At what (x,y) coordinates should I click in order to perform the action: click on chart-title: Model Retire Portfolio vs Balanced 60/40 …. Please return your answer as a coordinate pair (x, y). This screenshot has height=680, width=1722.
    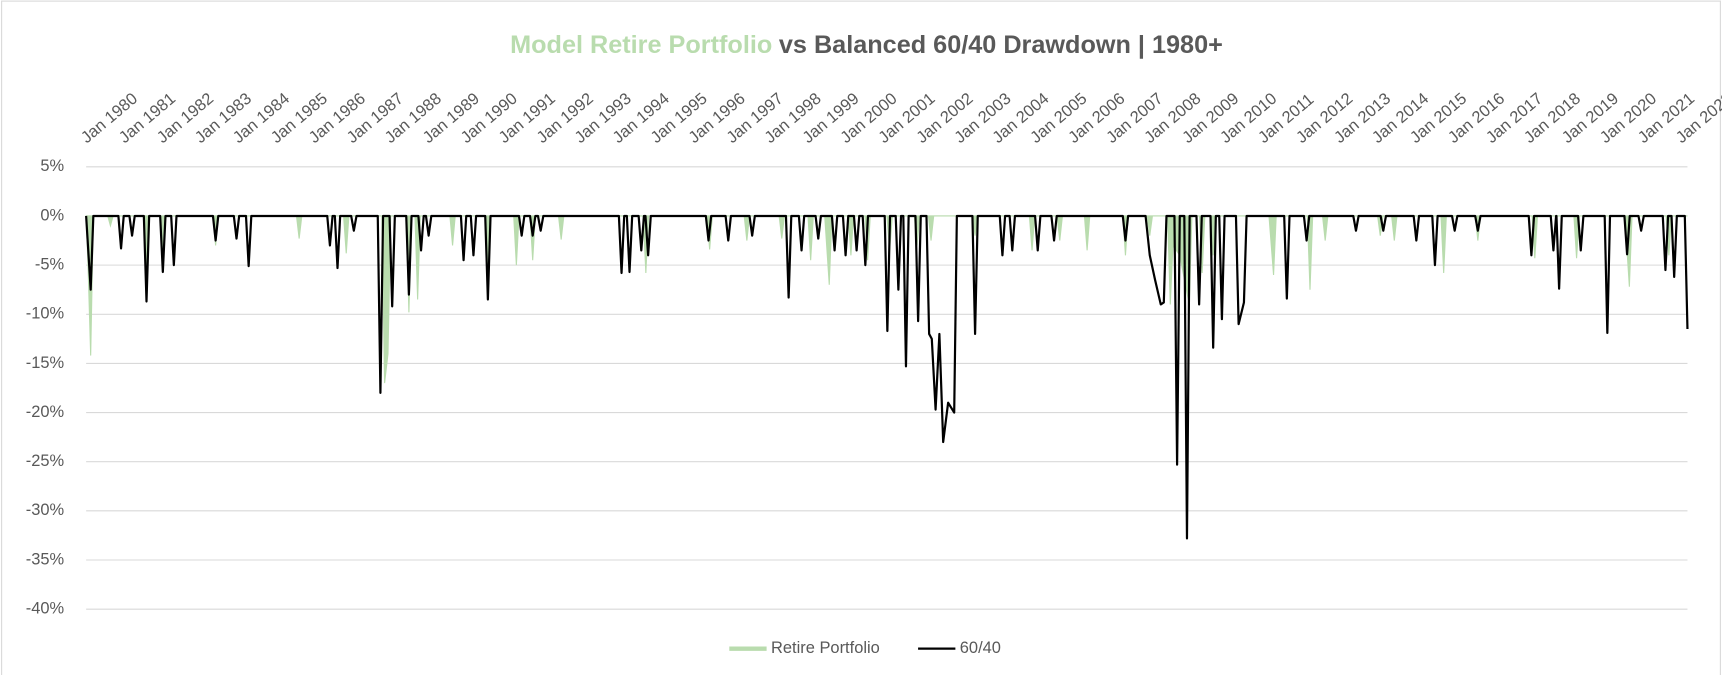
    Looking at the image, I should click on (866, 45).